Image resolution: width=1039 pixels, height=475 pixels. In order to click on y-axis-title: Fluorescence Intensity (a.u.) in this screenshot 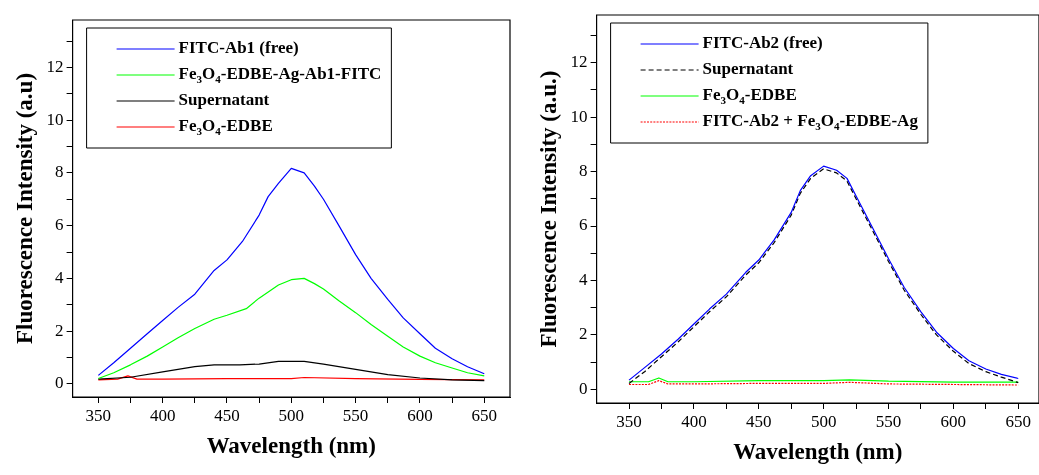, I will do `click(548, 209)`.